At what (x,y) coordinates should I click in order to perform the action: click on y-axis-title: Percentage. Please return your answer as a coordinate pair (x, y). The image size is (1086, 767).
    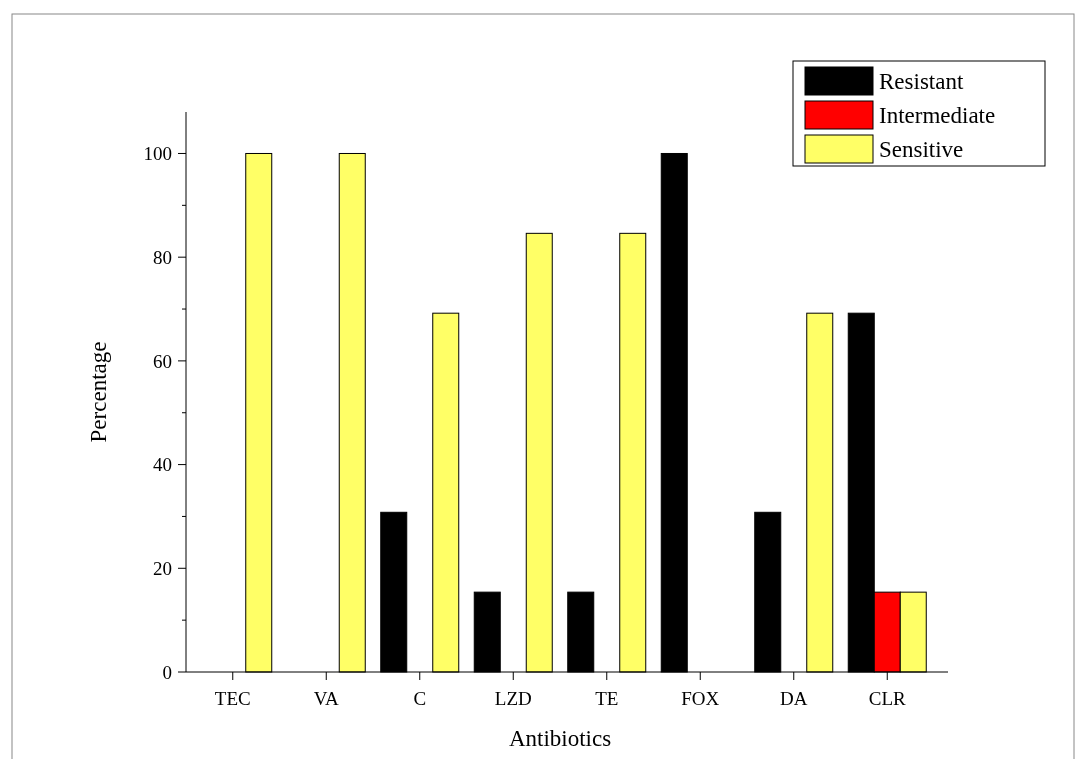
    Looking at the image, I should click on (98, 392).